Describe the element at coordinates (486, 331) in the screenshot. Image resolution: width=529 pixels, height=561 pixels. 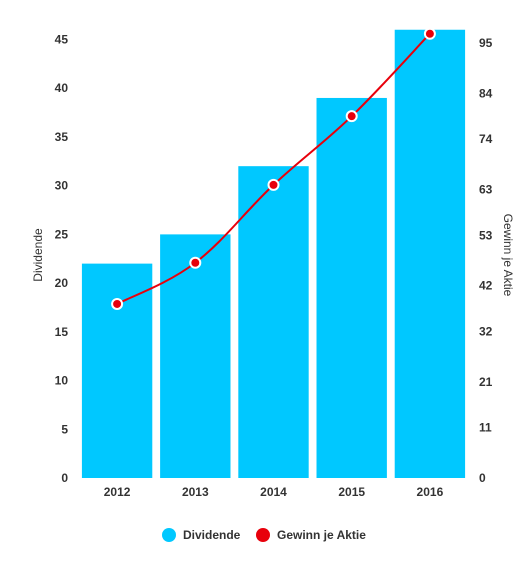
I see `right-tick-label: 32` at that location.